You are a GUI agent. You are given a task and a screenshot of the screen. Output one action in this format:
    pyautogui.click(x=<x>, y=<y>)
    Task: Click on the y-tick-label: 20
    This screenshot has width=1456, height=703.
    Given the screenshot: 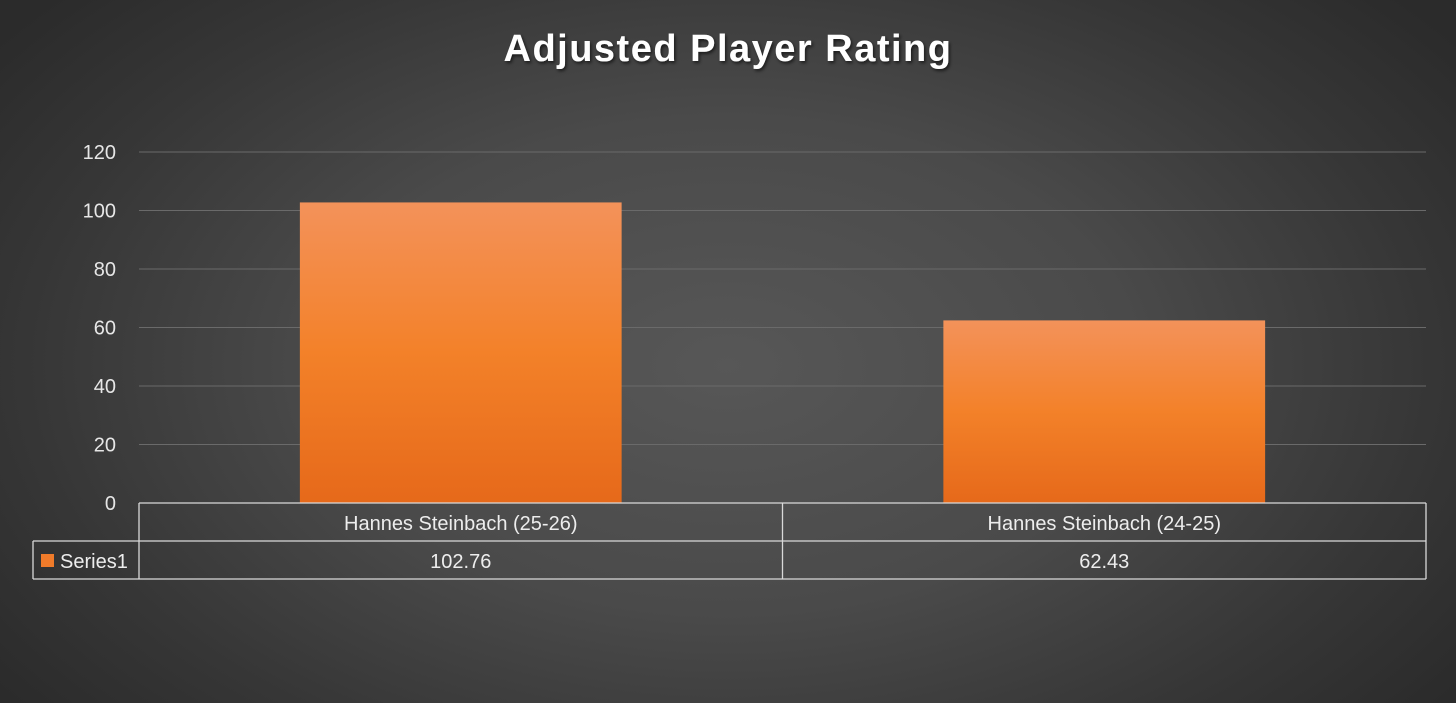 What is the action you would take?
    pyautogui.click(x=105, y=446)
    